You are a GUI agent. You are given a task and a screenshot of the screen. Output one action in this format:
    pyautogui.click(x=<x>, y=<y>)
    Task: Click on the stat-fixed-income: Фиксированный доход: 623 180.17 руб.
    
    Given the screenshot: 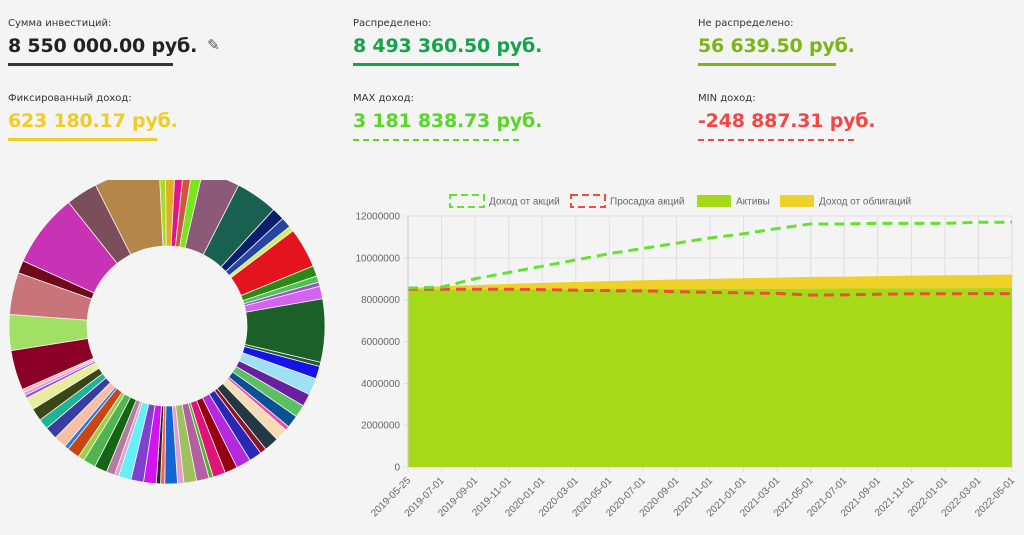 What is the action you would take?
    pyautogui.click(x=93, y=117)
    